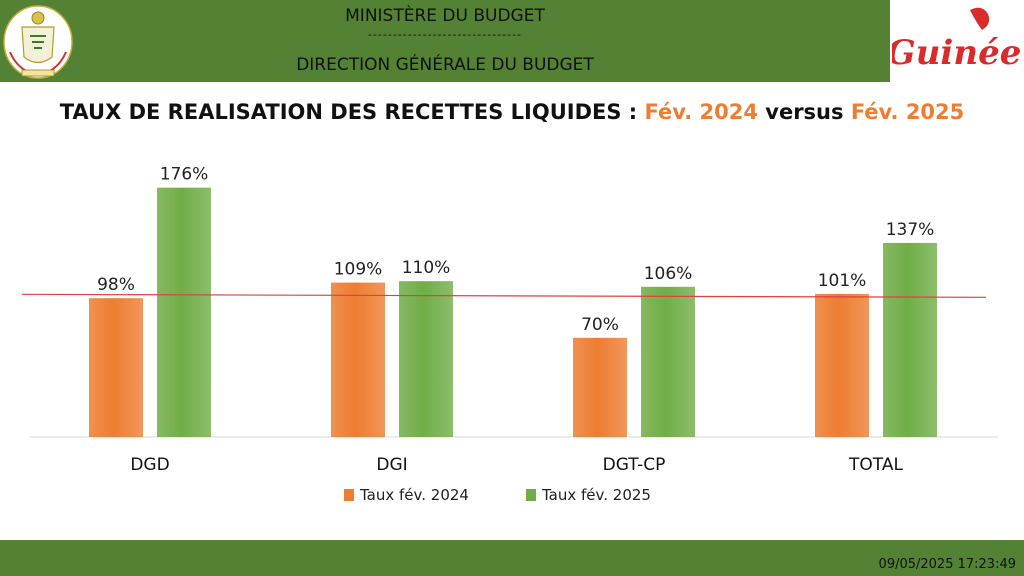  Describe the element at coordinates (600, 325) in the screenshot. I see `data-label-dgt-cp-2024: 70%` at that location.